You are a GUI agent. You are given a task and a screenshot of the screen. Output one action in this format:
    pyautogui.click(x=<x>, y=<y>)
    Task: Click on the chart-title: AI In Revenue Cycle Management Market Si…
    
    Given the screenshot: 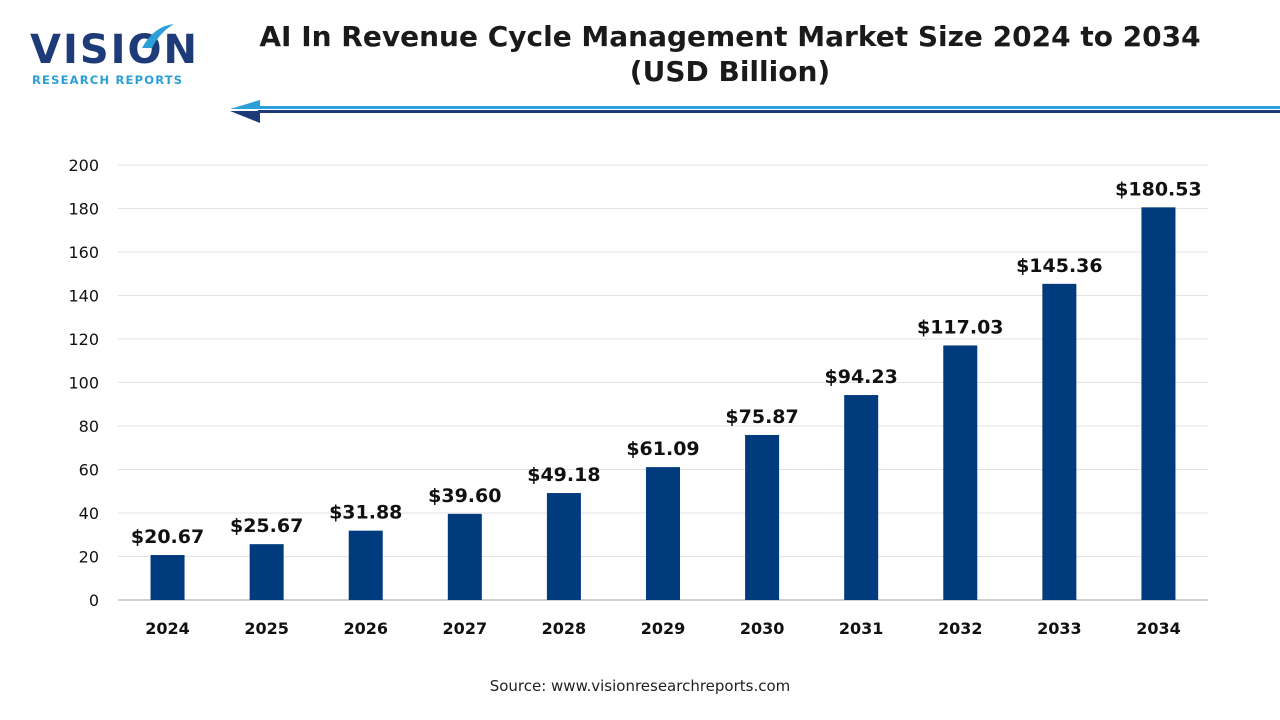 What is the action you would take?
    pyautogui.click(x=730, y=54)
    